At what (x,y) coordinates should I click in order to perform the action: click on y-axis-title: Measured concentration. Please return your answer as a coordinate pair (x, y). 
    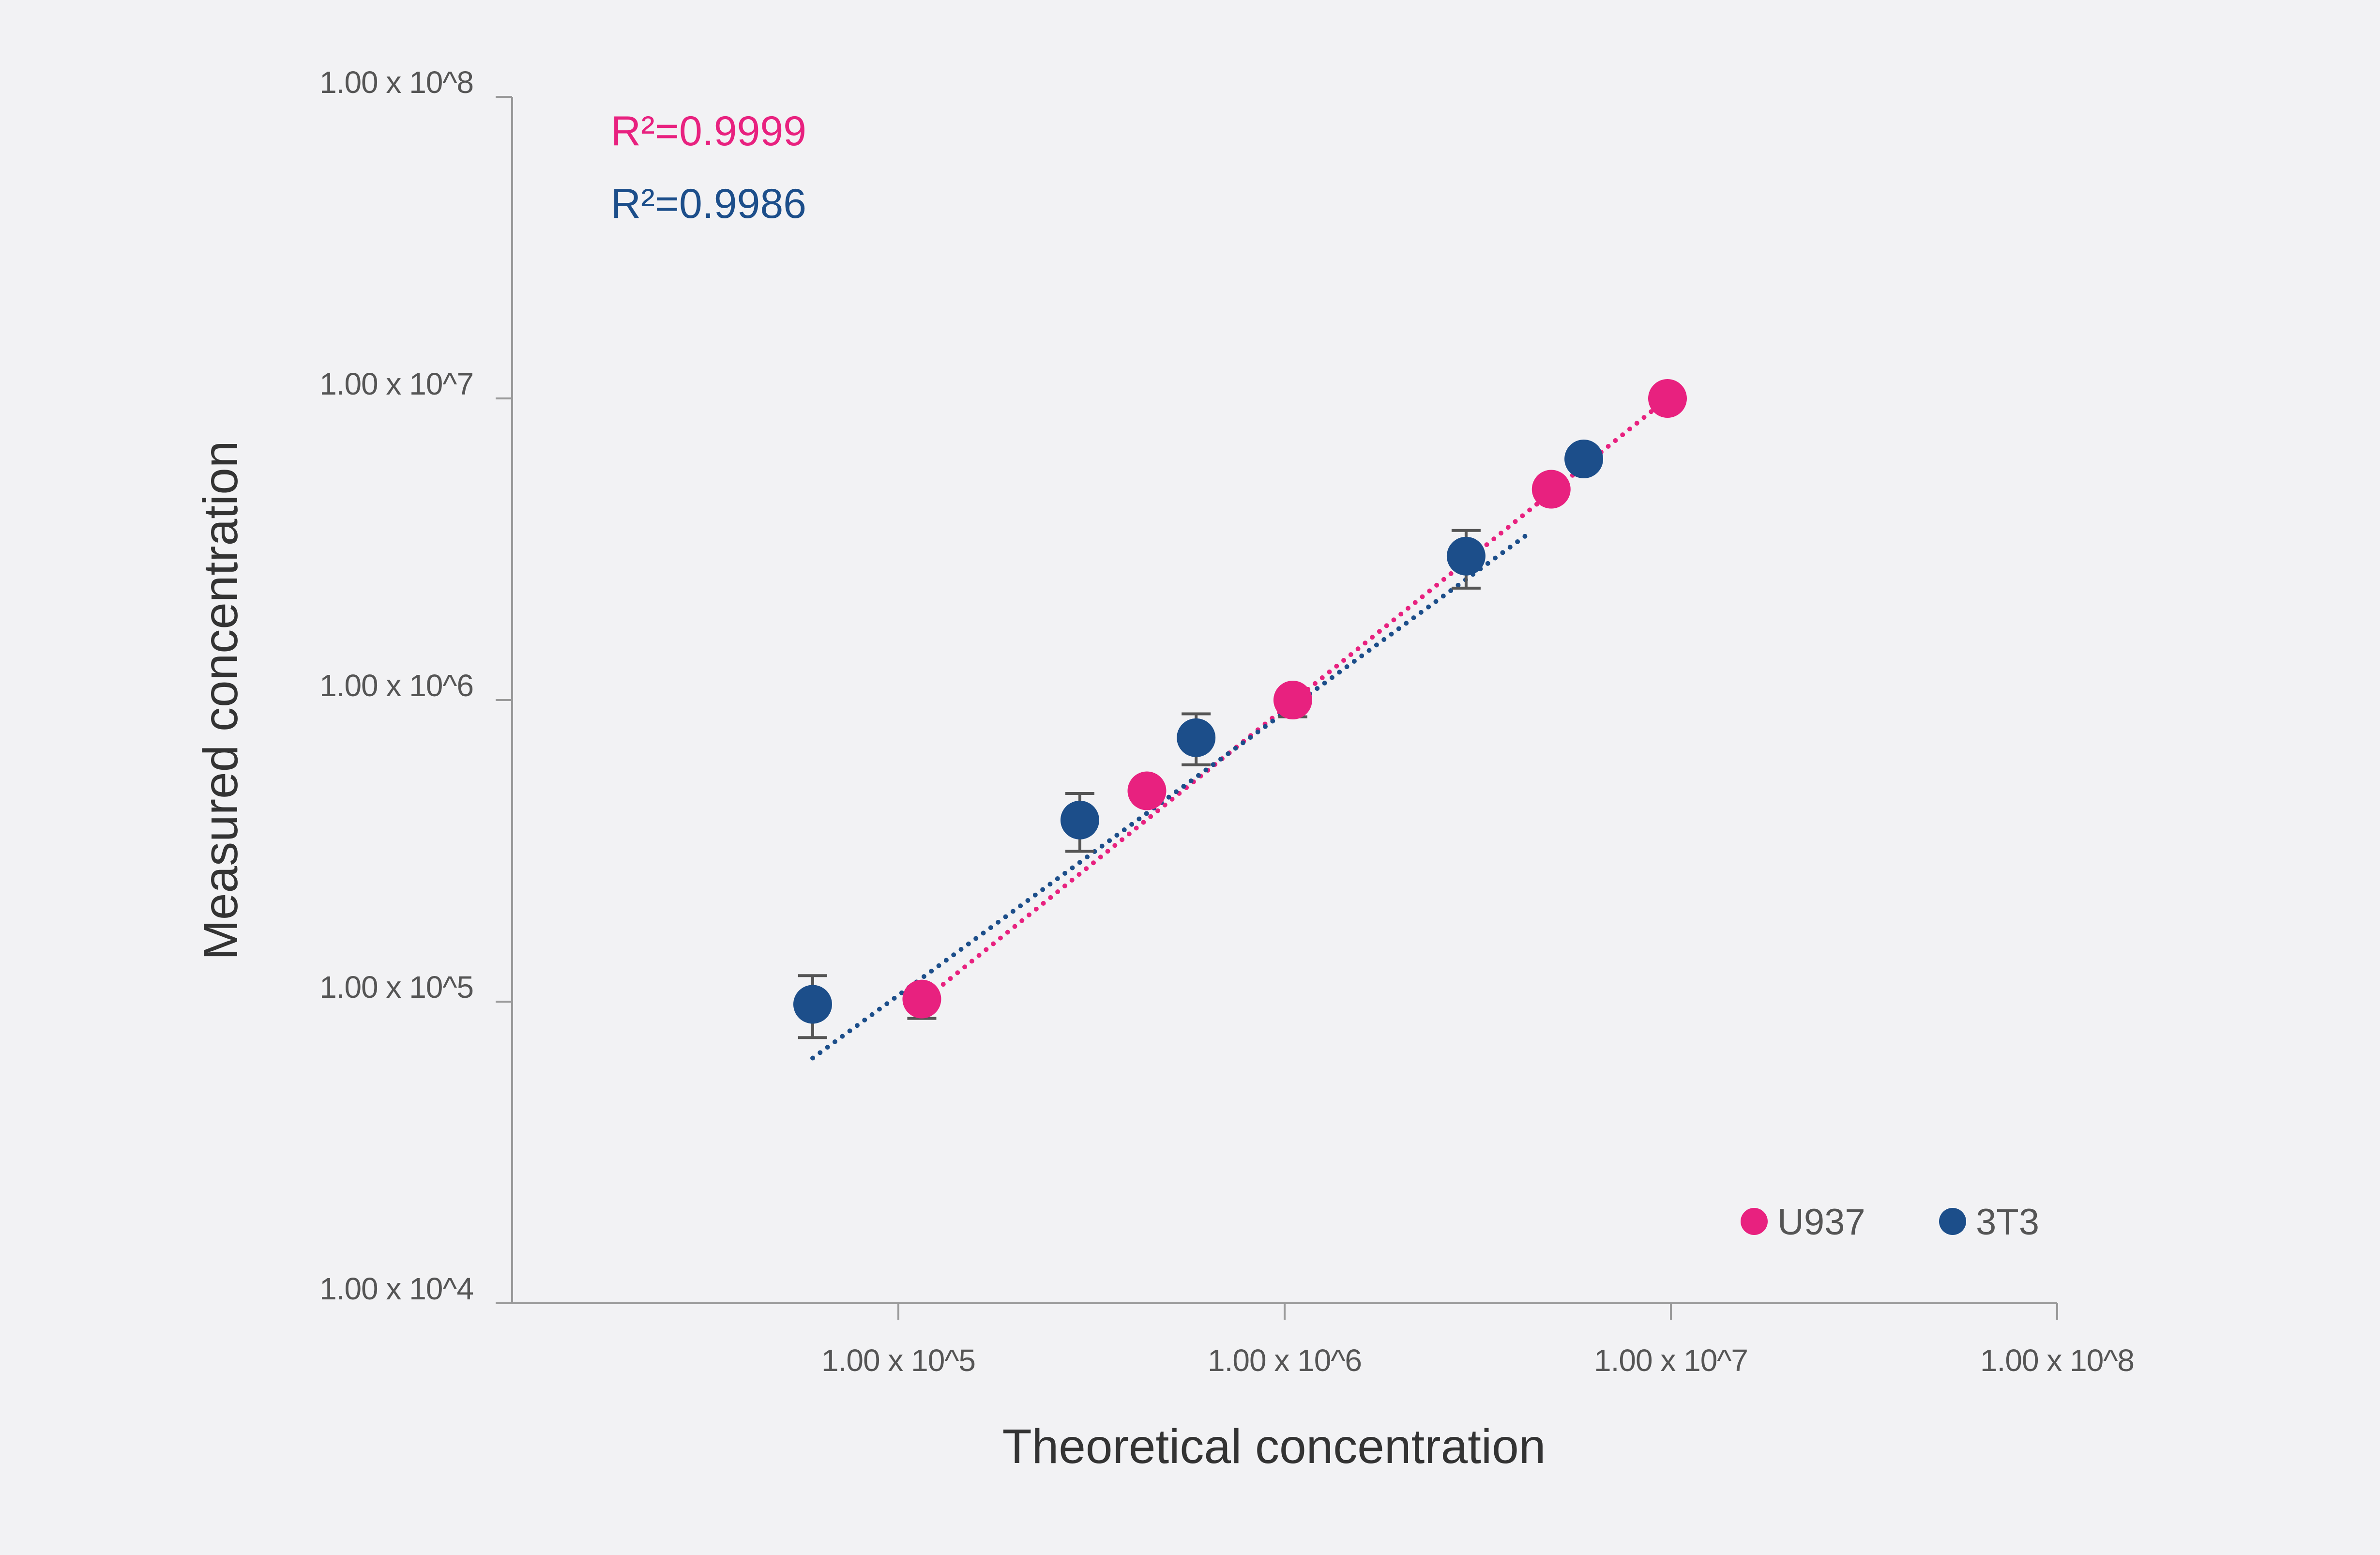
    Looking at the image, I should click on (221, 700).